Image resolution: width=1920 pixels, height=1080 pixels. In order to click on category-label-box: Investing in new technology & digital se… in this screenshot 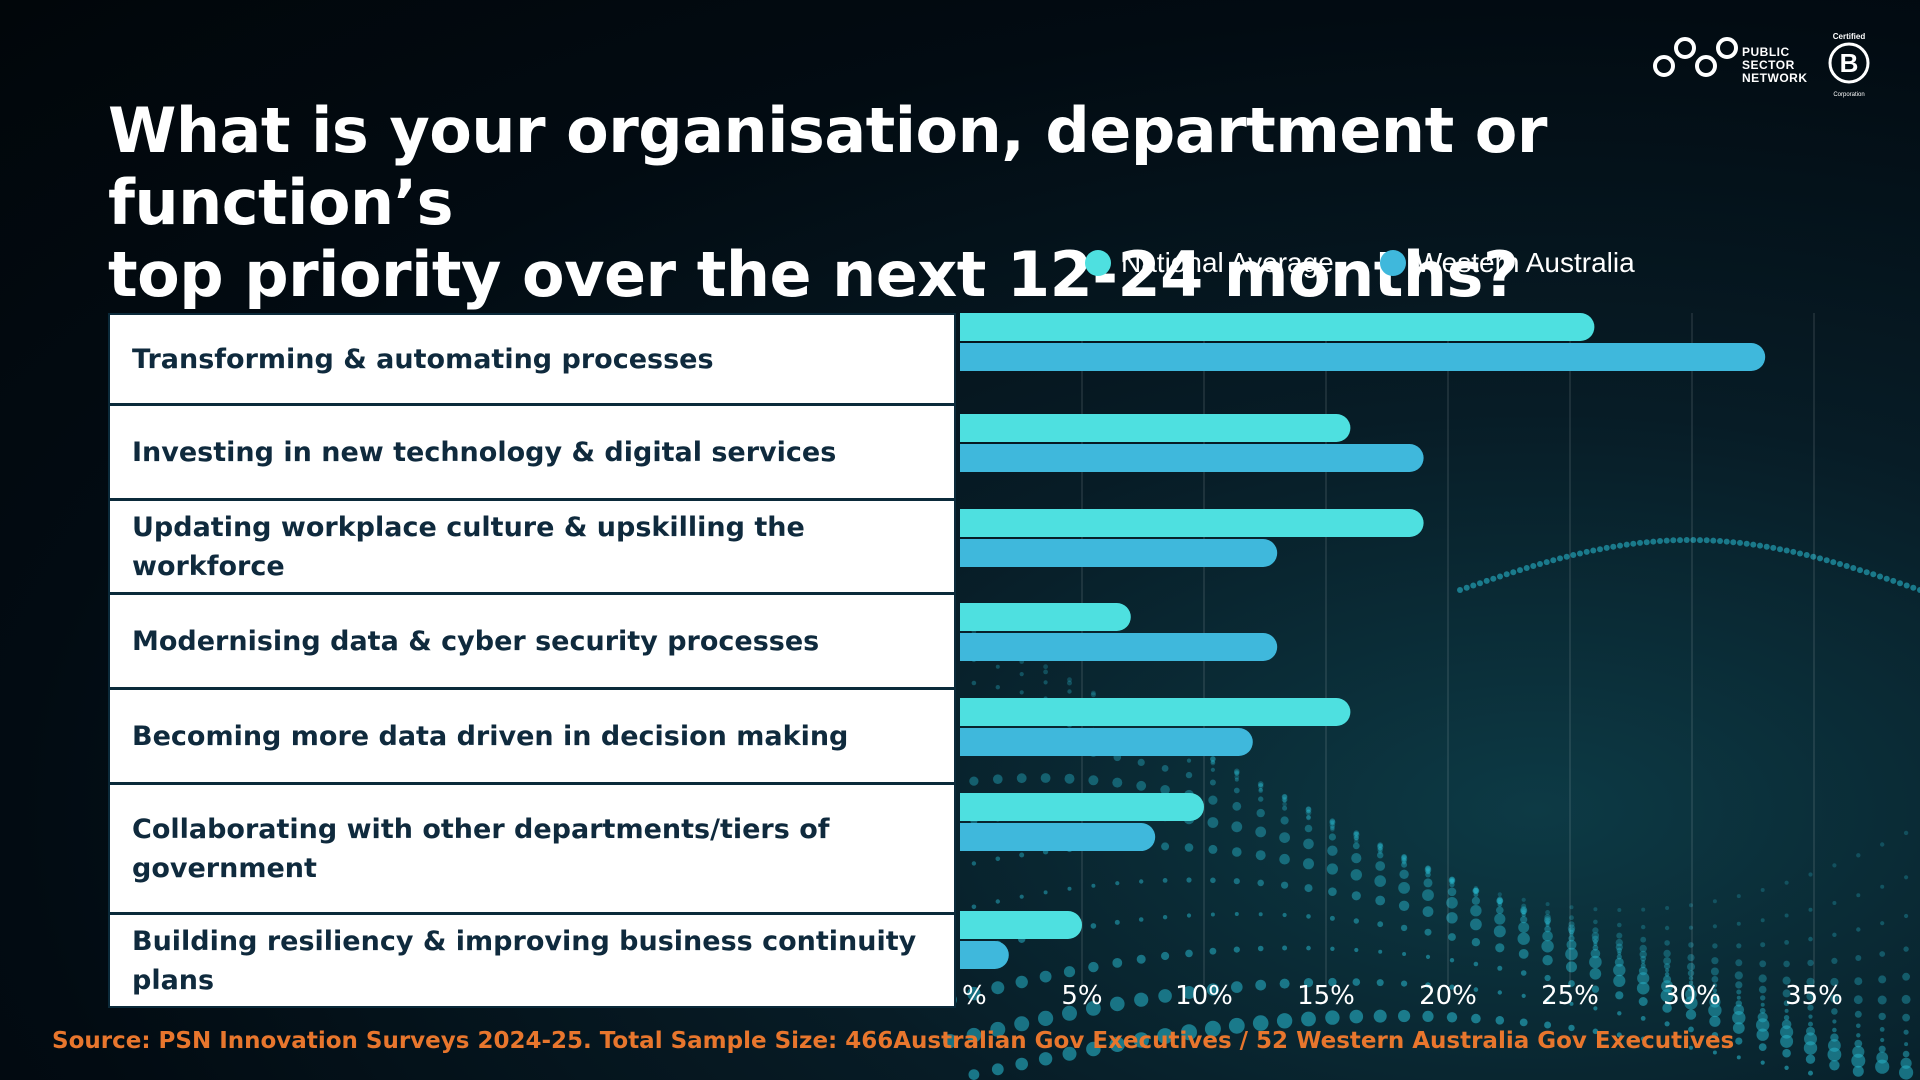, I will do `click(532, 452)`.